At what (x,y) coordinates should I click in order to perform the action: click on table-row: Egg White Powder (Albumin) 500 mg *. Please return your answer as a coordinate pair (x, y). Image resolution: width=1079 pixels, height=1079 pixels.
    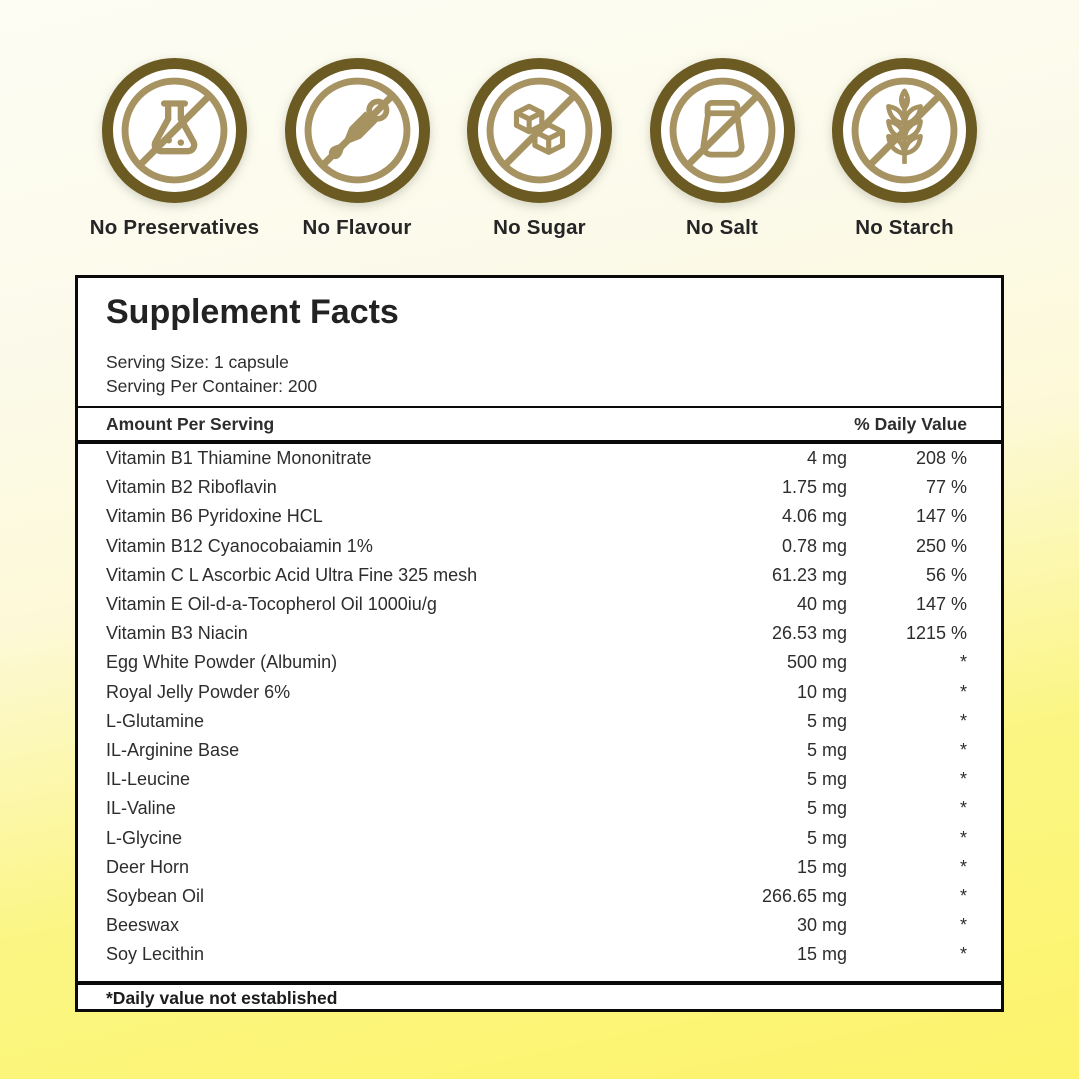
    Looking at the image, I should click on (539, 662).